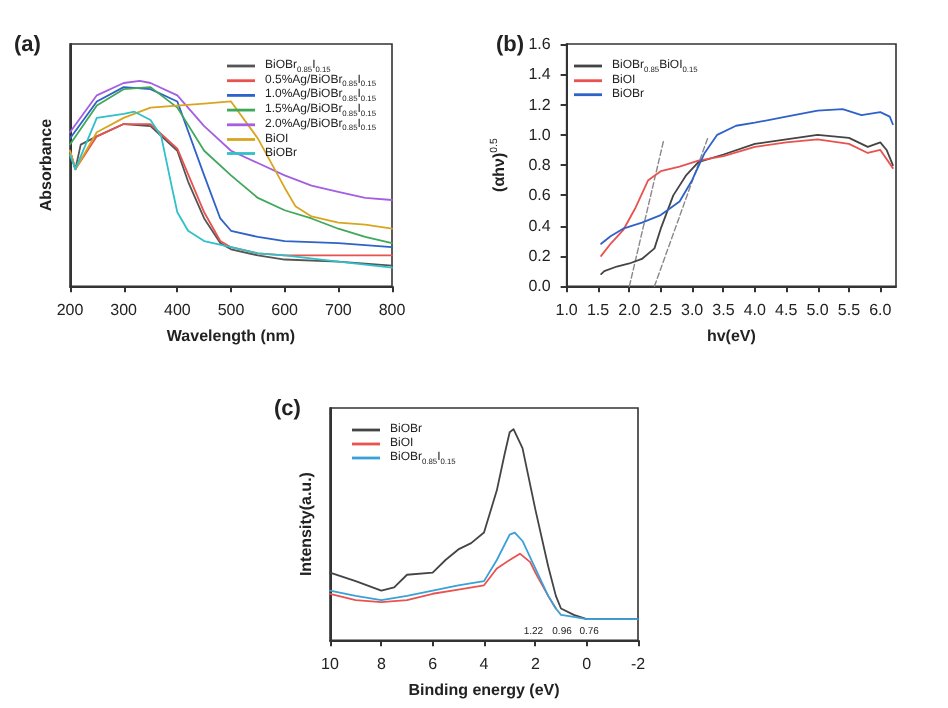 This screenshot has height=708, width=948. Describe the element at coordinates (46, 164) in the screenshot. I see `y-axis-title: Absorbance` at that location.